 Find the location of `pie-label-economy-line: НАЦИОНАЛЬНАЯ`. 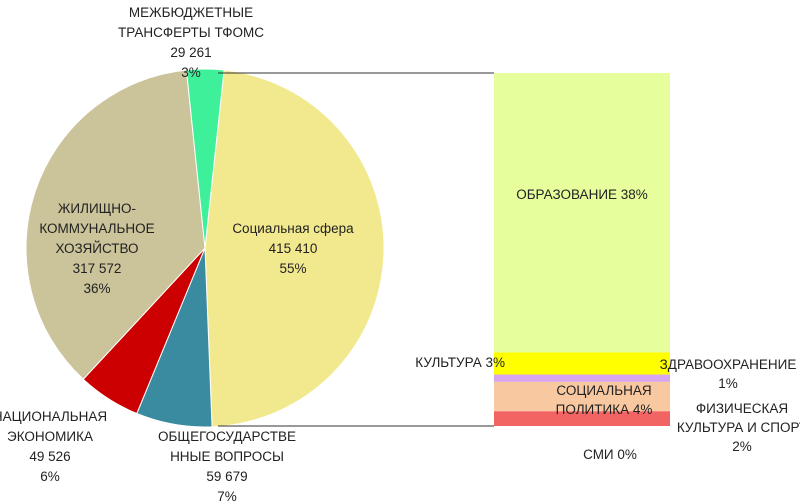

pie-label-economy-line: НАЦИОНАЛЬНАЯ is located at coordinates (53, 416).